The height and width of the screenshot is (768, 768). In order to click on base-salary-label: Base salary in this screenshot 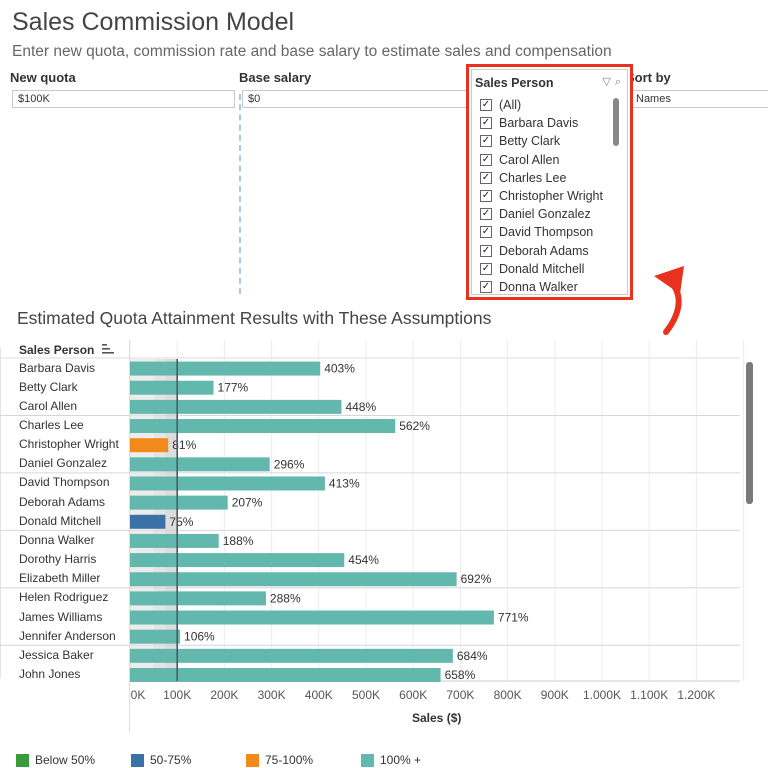, I will do `click(275, 77)`.